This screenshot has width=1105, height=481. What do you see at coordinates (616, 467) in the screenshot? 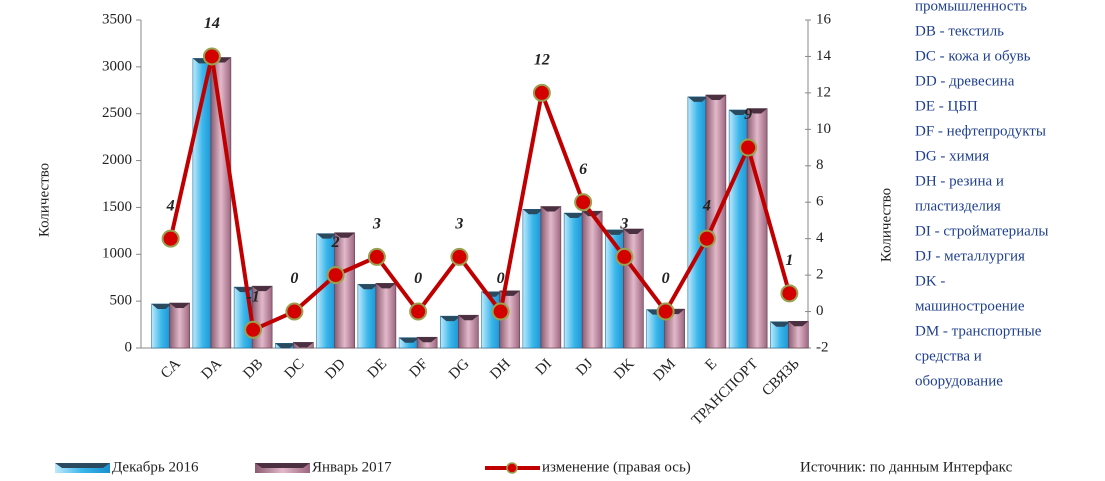
I see `legend-label: изменение (правая ось)` at bounding box center [616, 467].